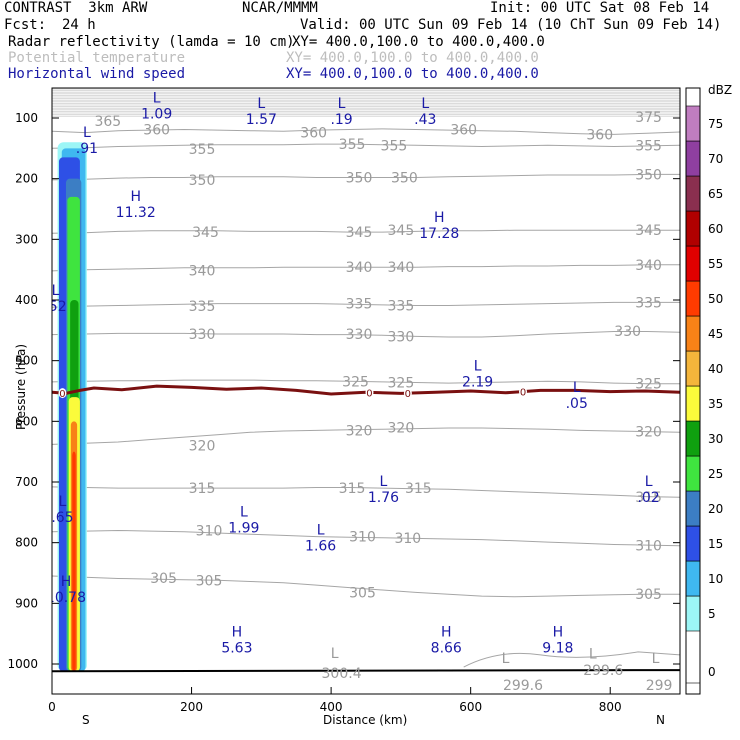  Describe the element at coordinates (715, 439) in the screenshot. I see `colorbar-label: 30` at that location.